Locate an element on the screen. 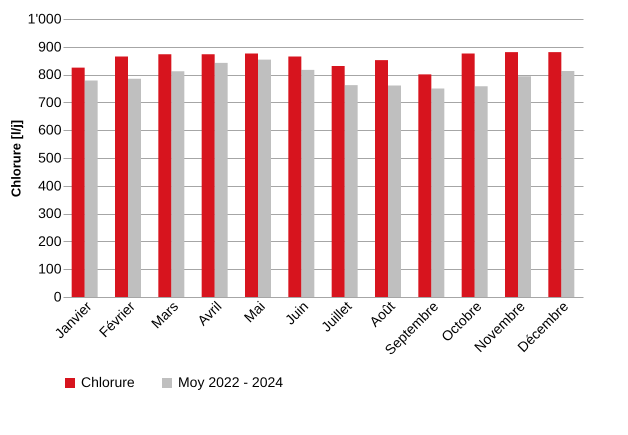  y-tick-label: 200 is located at coordinates (50, 240).